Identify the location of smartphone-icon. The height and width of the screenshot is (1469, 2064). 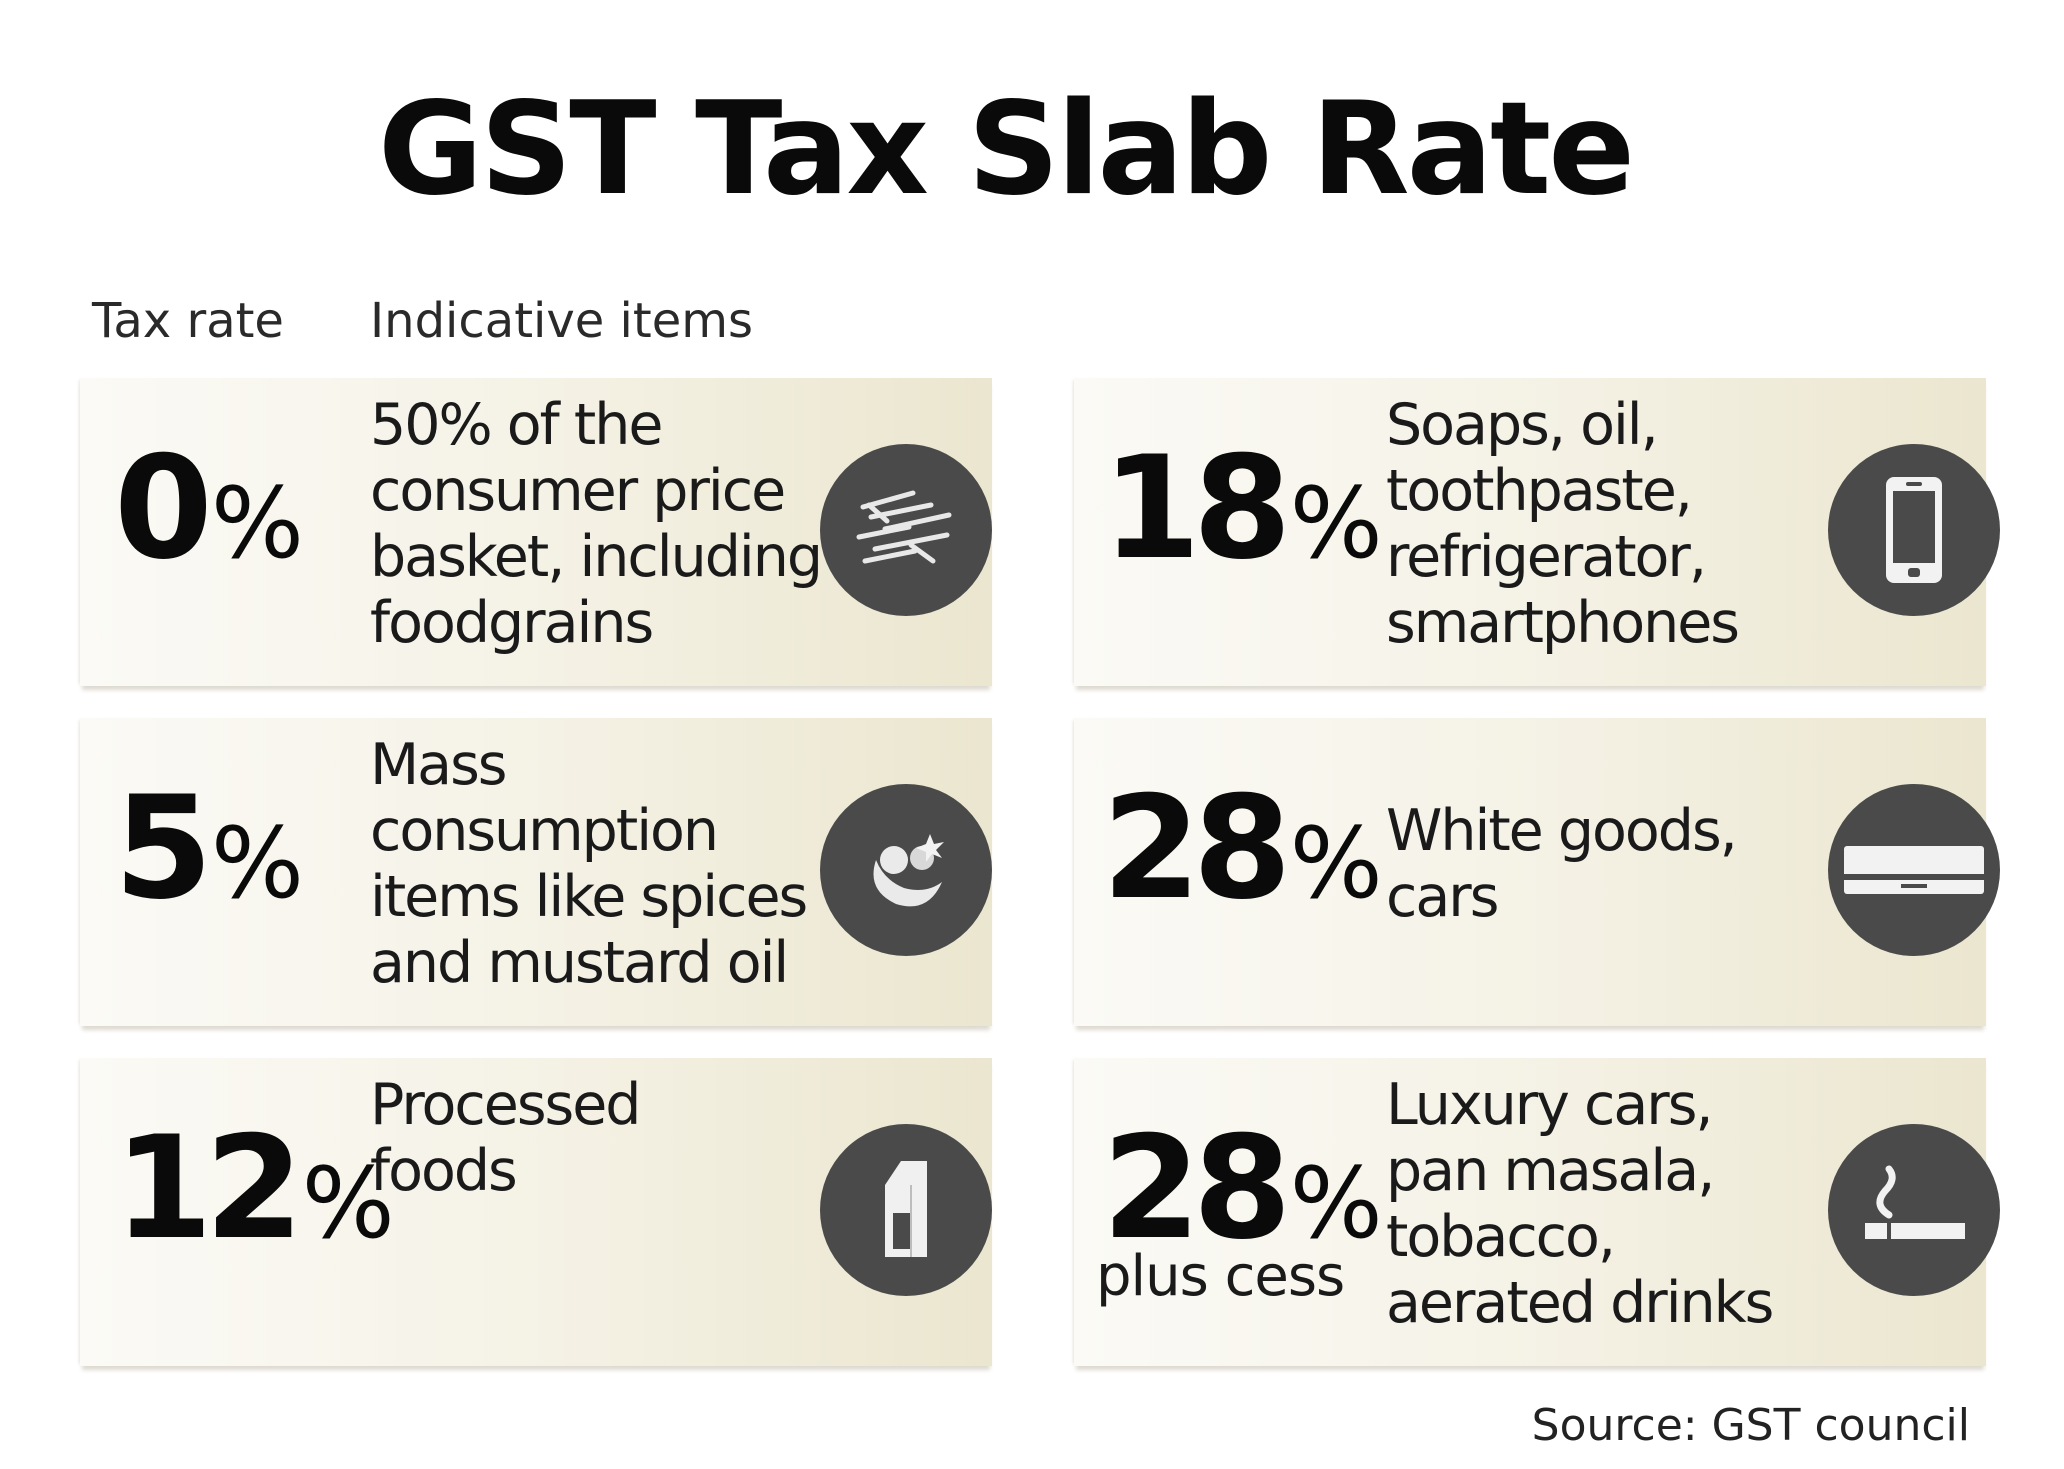
(1914, 530).